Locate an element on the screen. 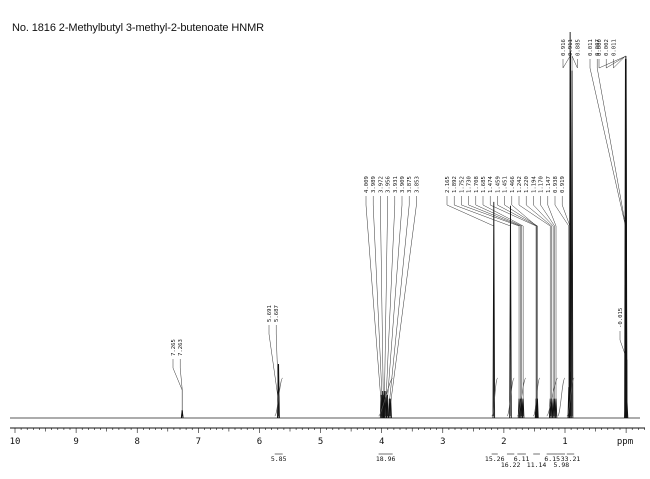  peak-label: 3.931 is located at coordinates (396, 184).